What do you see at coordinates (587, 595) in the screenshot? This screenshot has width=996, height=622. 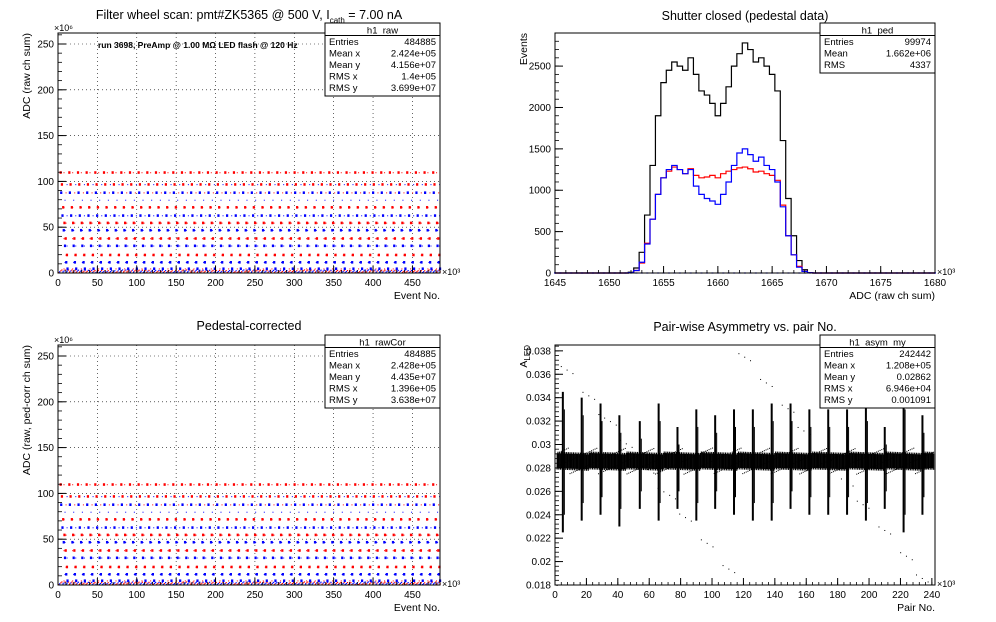 I see `x-tick-label: 20` at bounding box center [587, 595].